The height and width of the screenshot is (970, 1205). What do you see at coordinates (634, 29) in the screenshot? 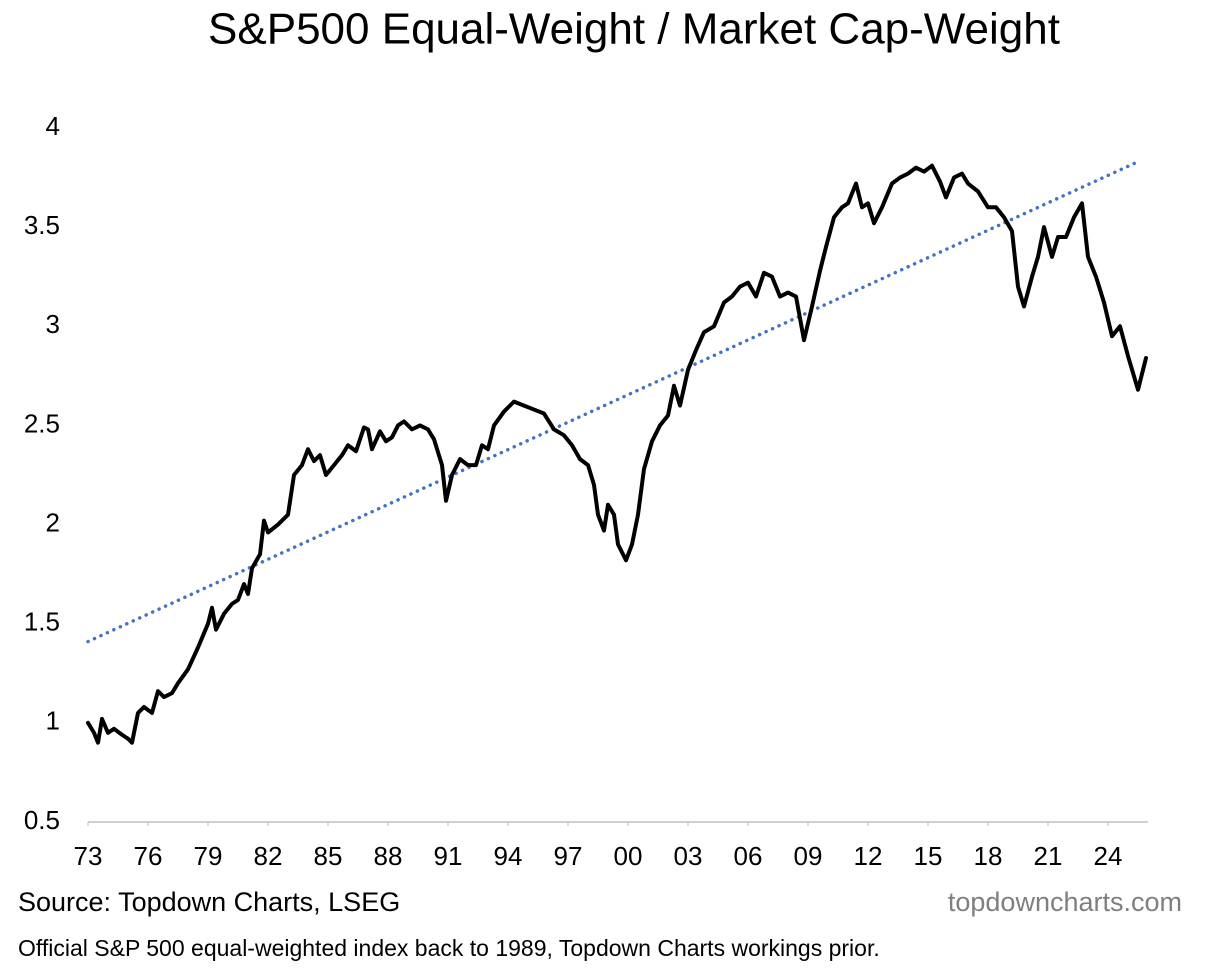
I see `chart-title: S&P500 Equal-Weight / Market Cap-Weight` at bounding box center [634, 29].